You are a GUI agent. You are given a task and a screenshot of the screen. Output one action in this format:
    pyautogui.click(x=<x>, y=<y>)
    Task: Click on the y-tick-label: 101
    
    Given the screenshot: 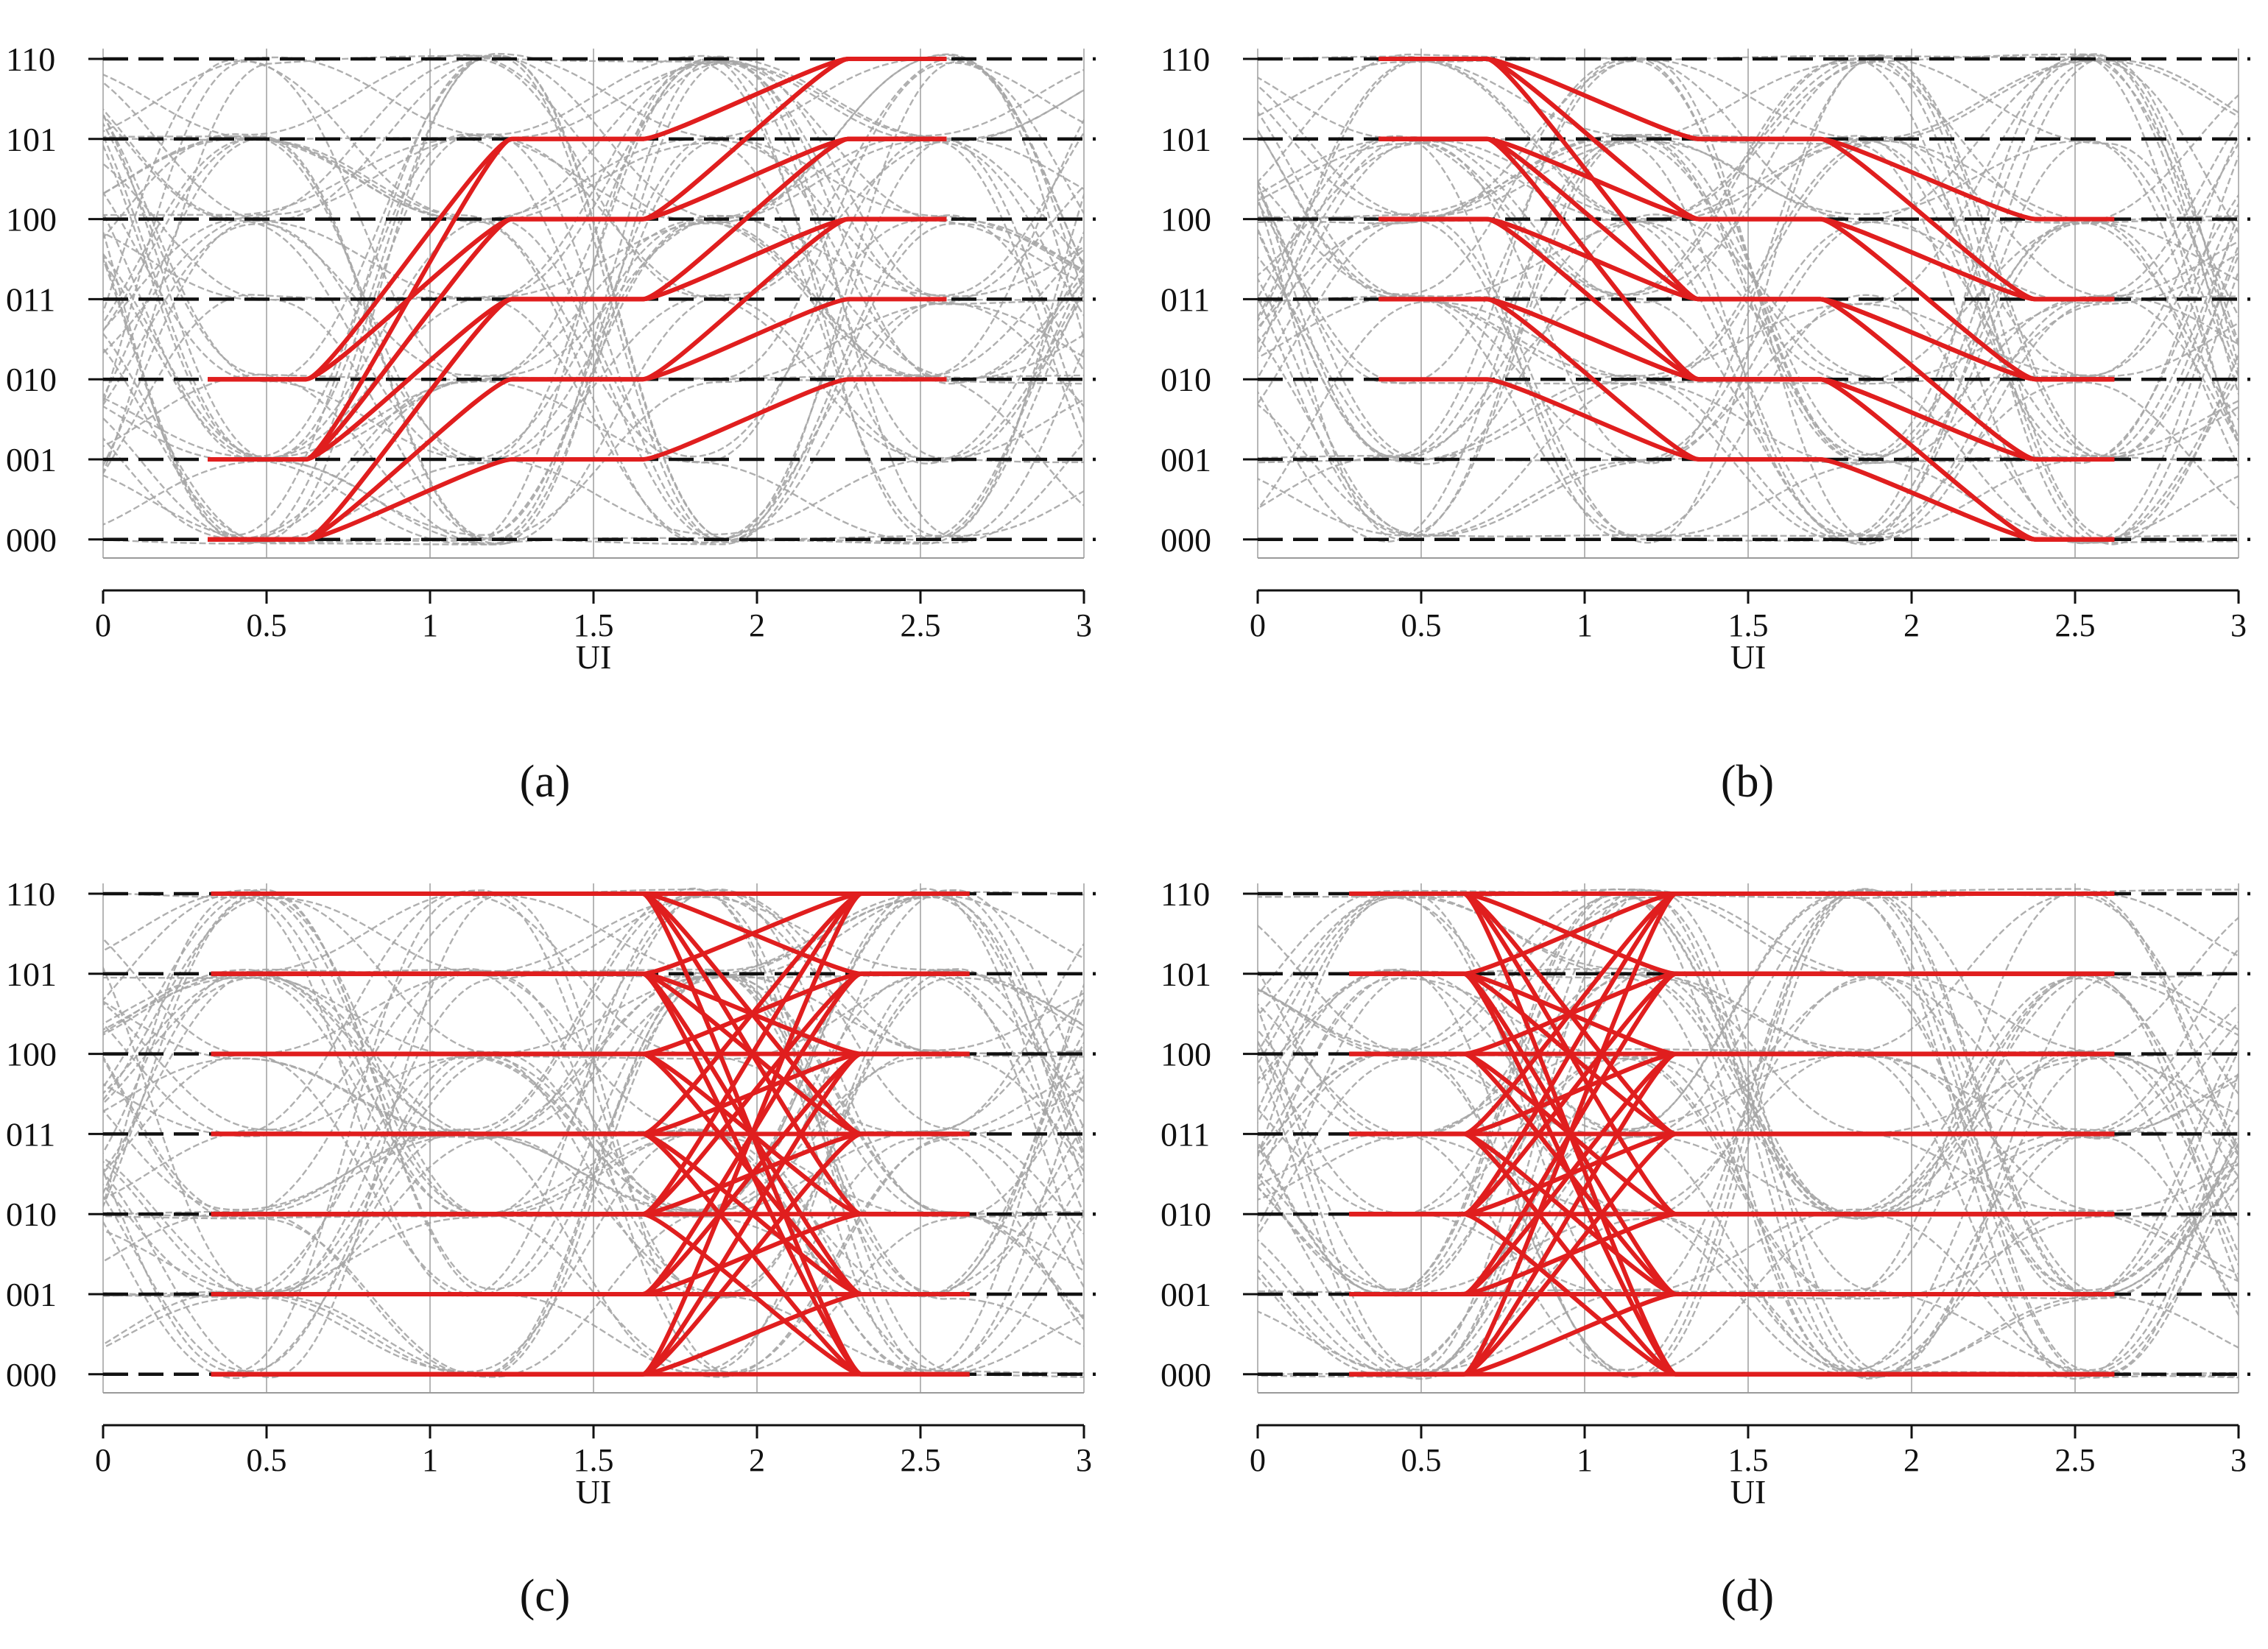 What is the action you would take?
    pyautogui.click(x=1186, y=139)
    